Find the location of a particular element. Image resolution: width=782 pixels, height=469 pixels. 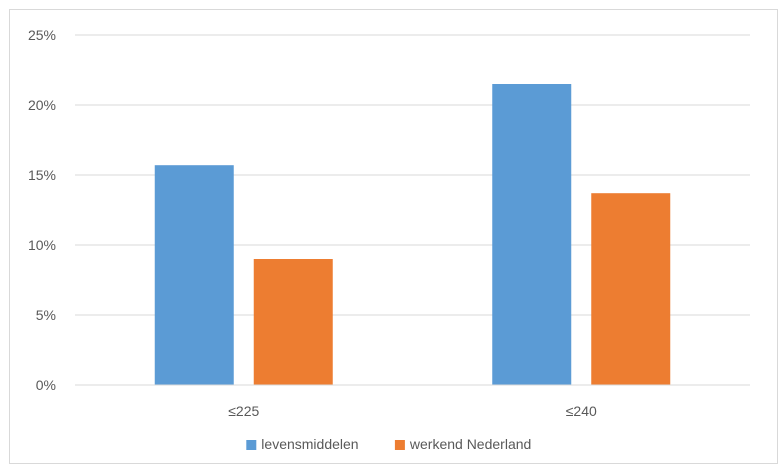

legend-label: levensmiddelen is located at coordinates (309, 444).